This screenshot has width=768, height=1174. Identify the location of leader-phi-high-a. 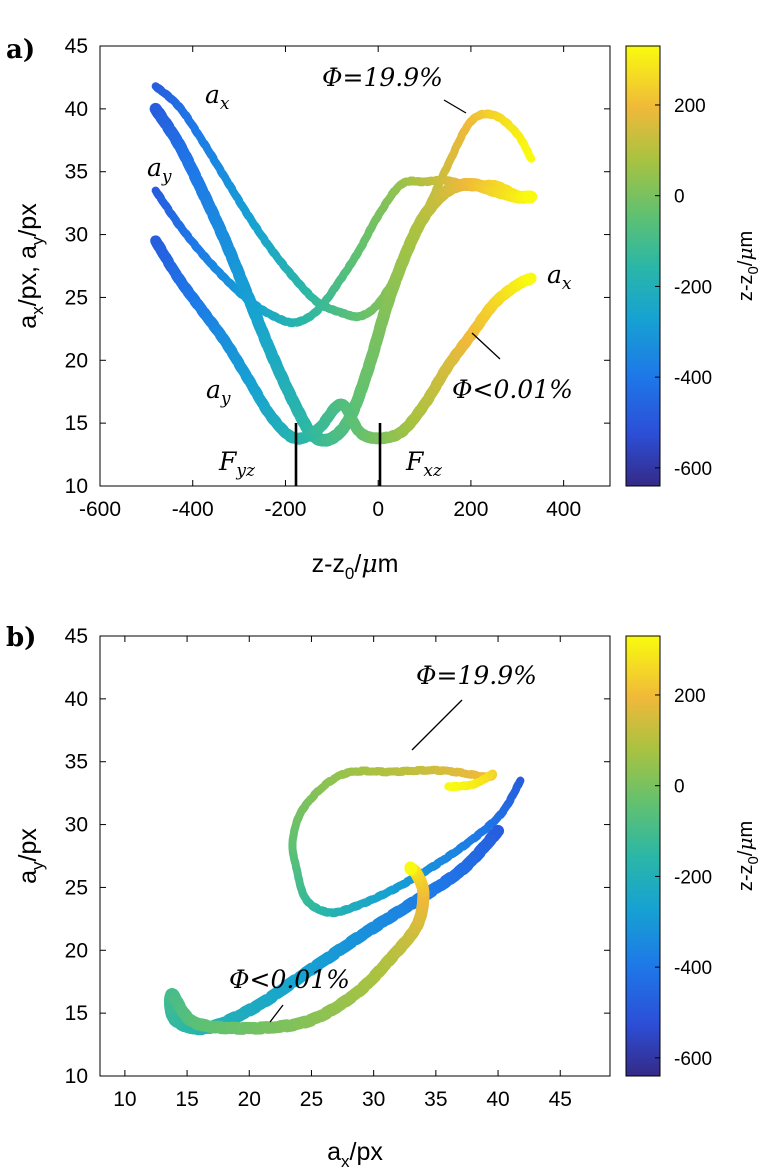
(455, 106).